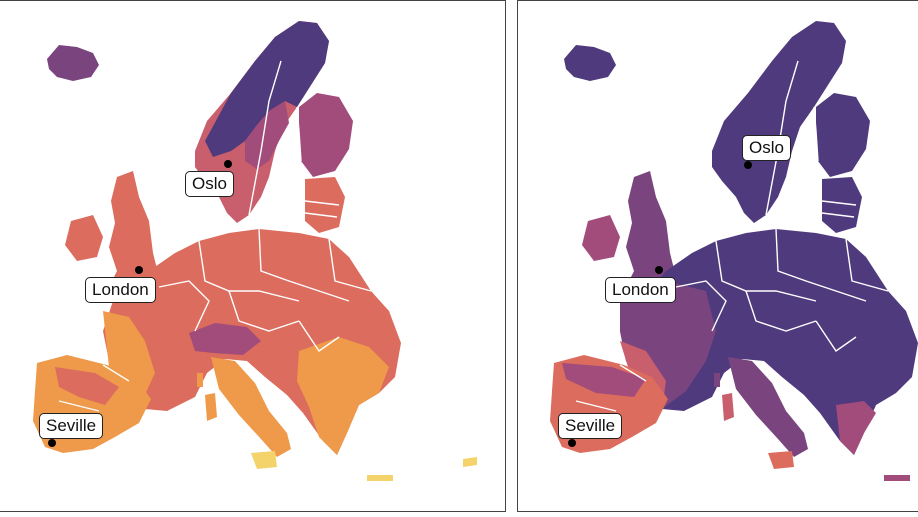 This screenshot has height=517, width=918. What do you see at coordinates (267, 135) in the screenshot?
I see `sweden-mid` at bounding box center [267, 135].